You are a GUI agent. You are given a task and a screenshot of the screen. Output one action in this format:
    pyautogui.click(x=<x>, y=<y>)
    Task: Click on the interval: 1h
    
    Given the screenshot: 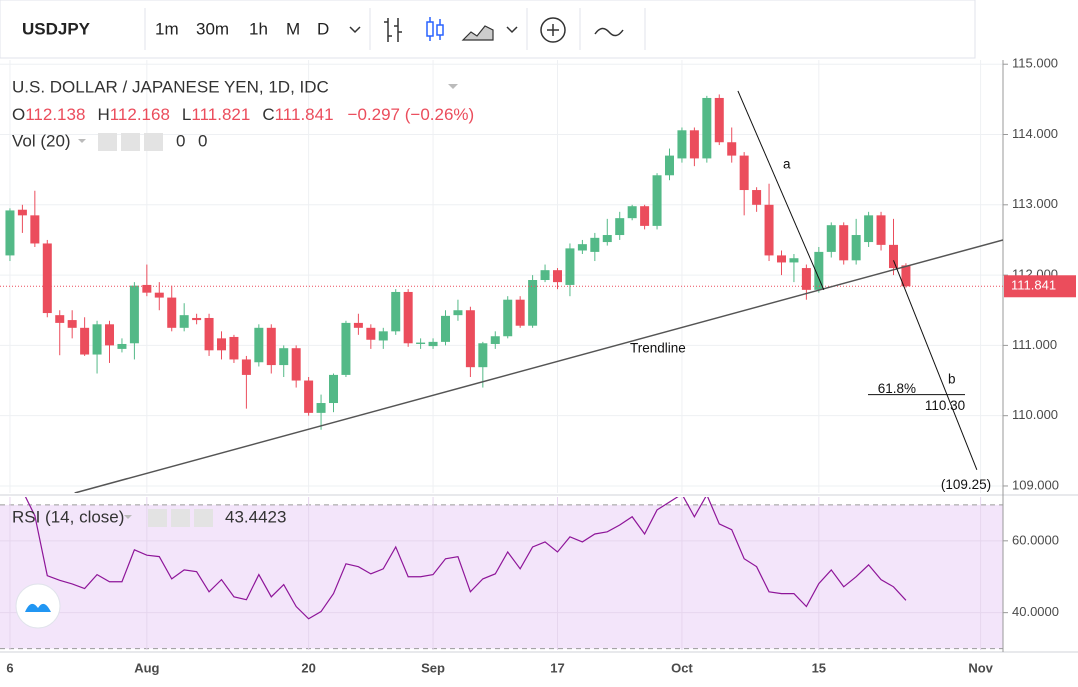 What is the action you would take?
    pyautogui.click(x=258, y=28)
    